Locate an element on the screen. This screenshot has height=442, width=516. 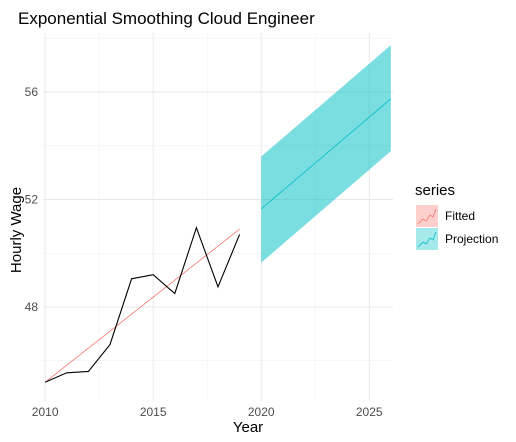
y-tick-label: 52 is located at coordinates (32, 200).